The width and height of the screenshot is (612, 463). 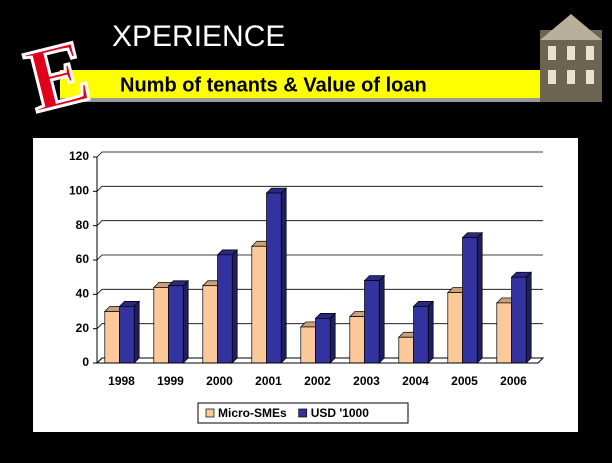 I want to click on slide-title: XPERIENCE, so click(x=198, y=36).